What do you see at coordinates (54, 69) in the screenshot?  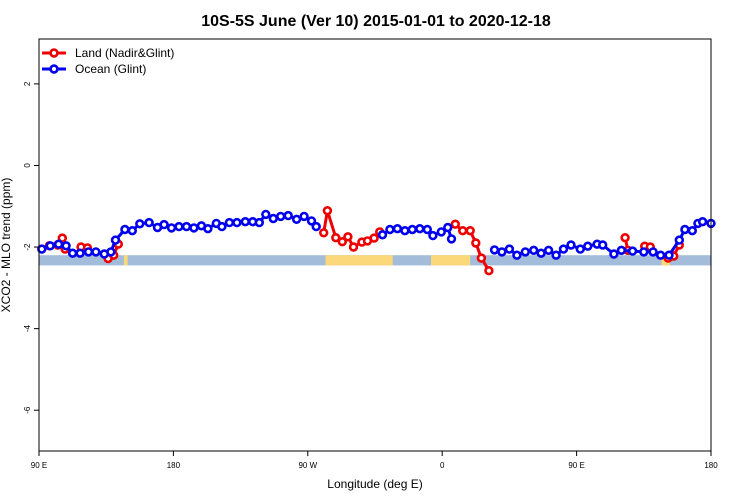 I see `legend-marker` at bounding box center [54, 69].